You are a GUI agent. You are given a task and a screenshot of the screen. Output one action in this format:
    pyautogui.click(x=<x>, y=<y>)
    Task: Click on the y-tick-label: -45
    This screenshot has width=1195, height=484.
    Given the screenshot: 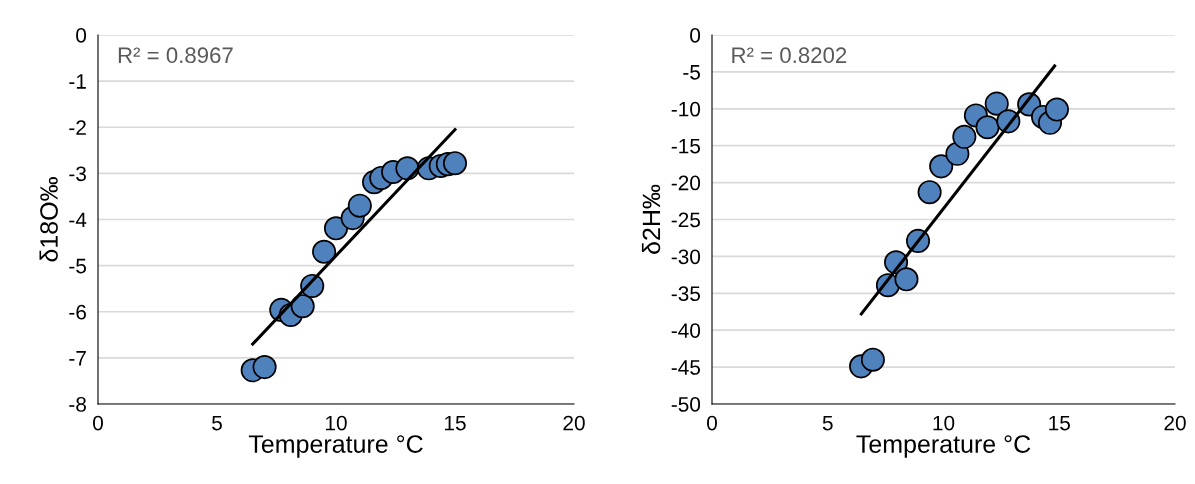 What is the action you would take?
    pyautogui.click(x=686, y=367)
    